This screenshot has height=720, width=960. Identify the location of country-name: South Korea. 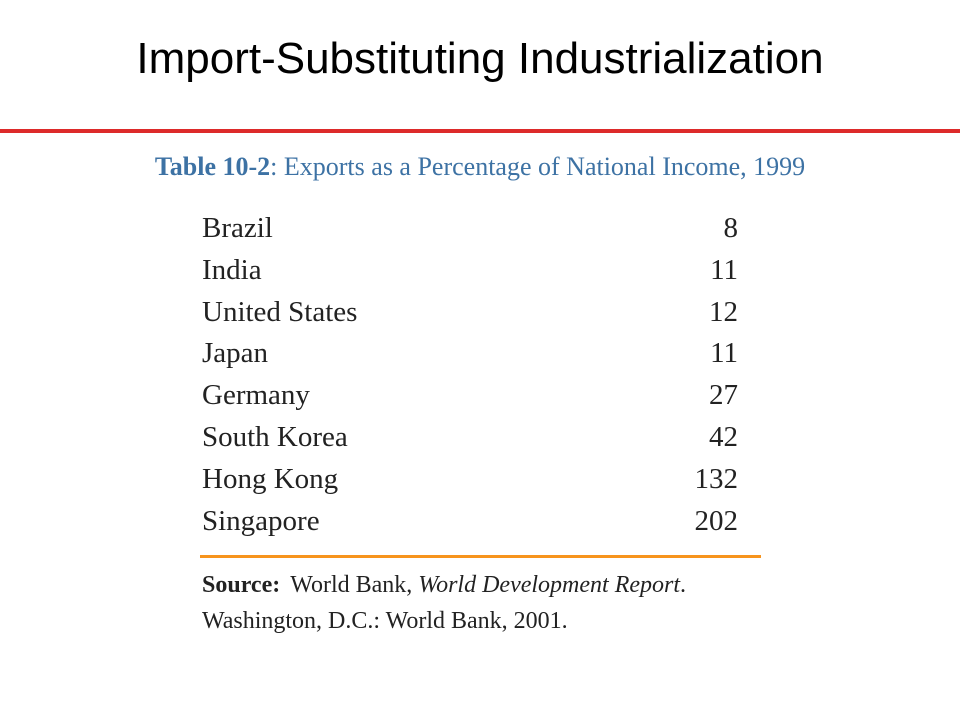
(275, 436).